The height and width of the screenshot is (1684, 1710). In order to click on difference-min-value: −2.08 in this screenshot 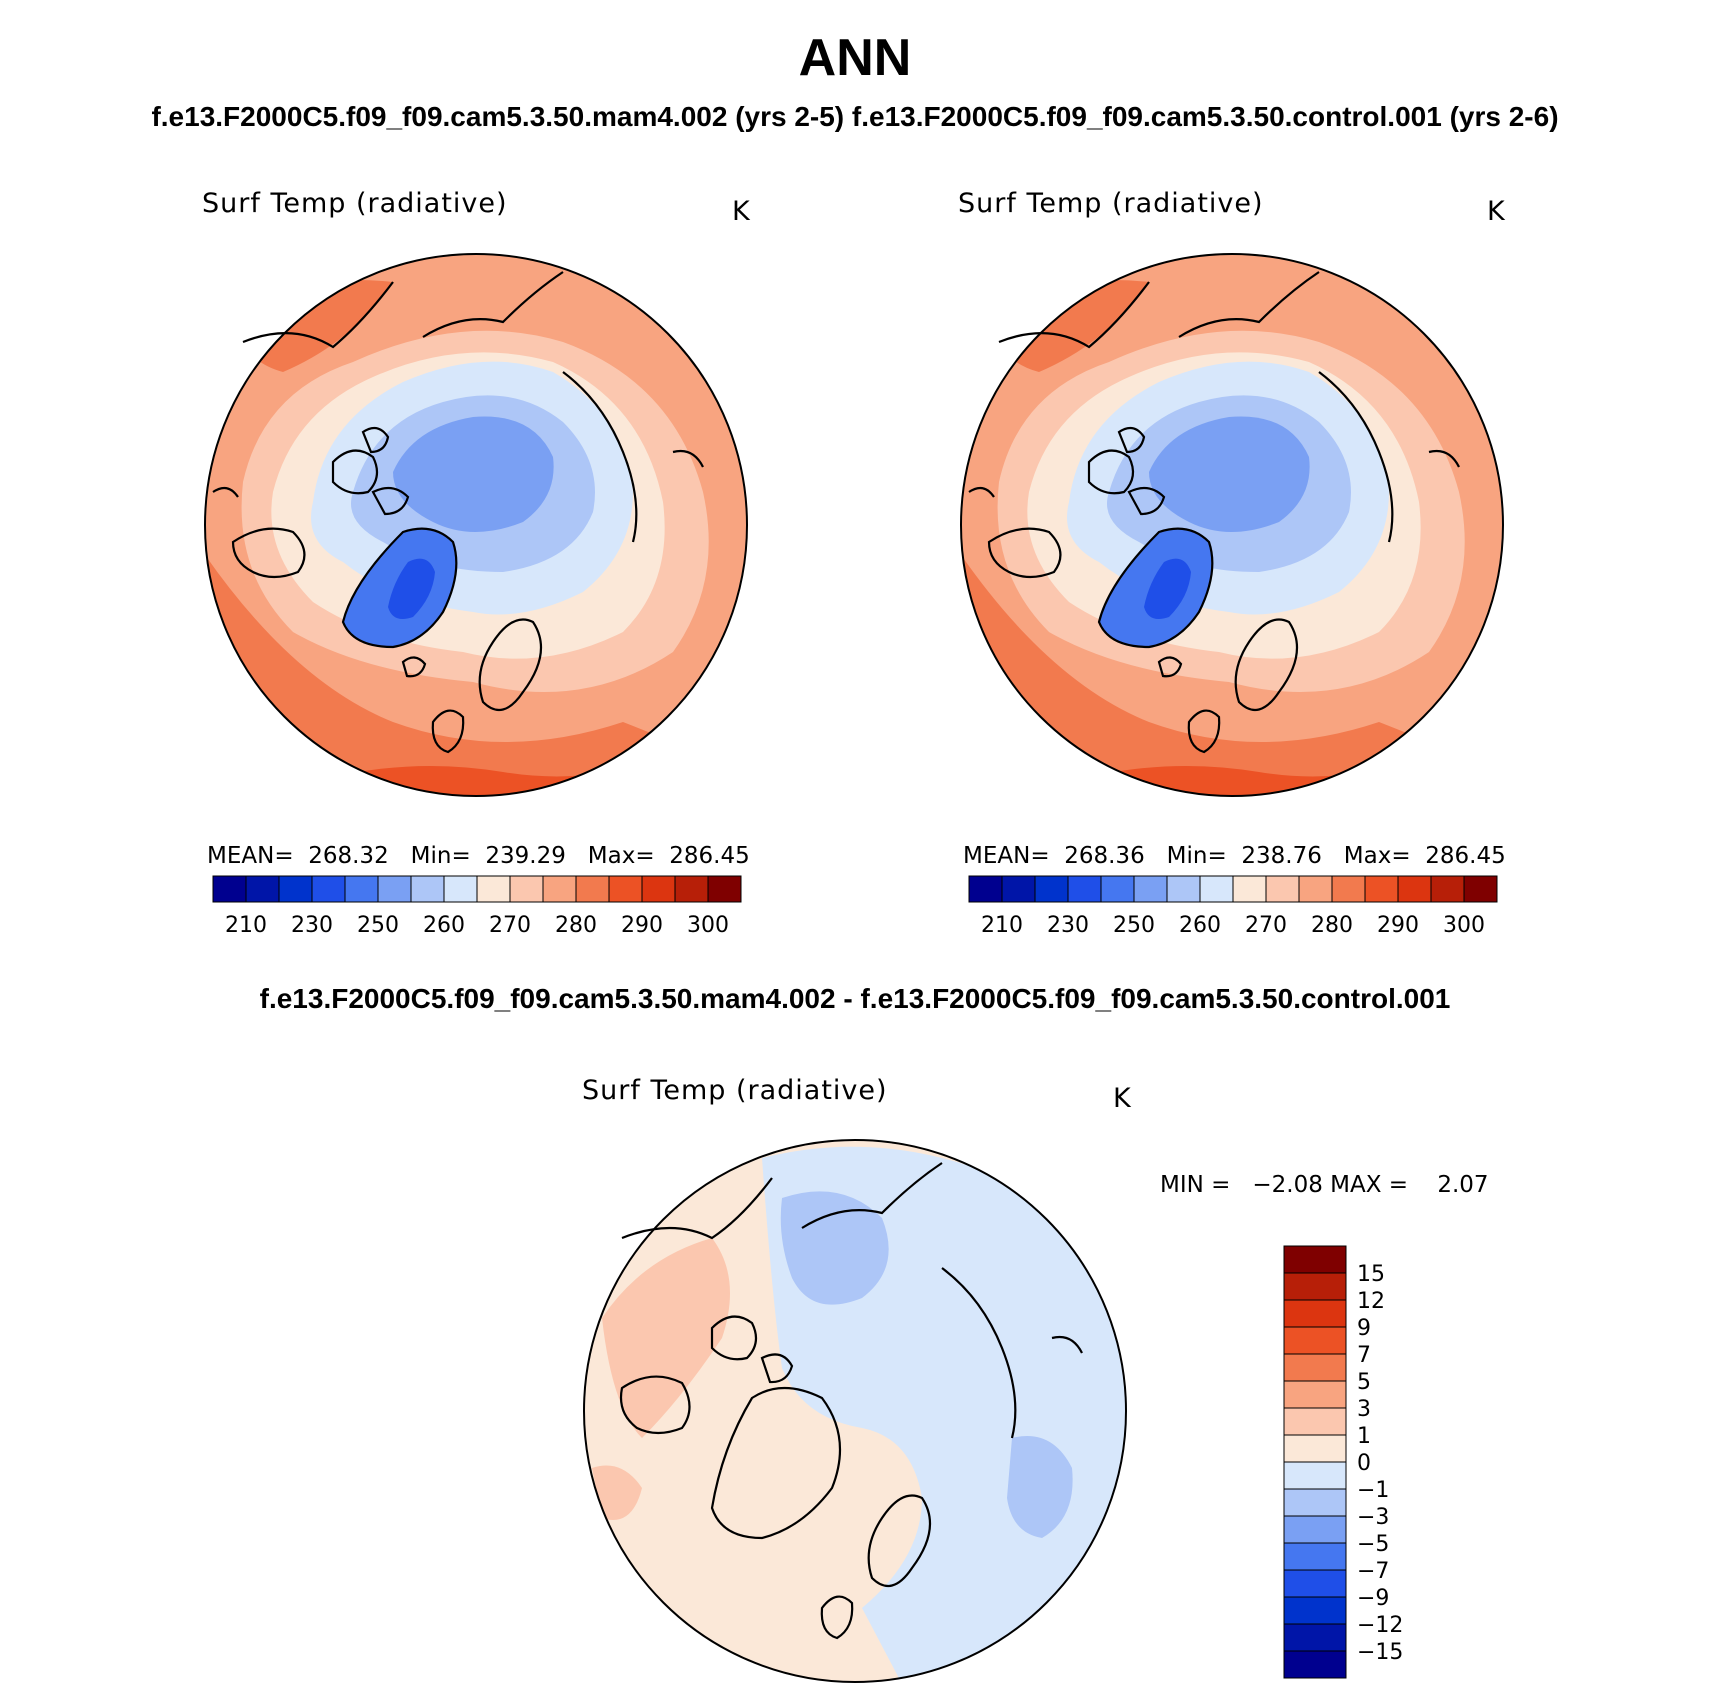, I will do `click(1287, 1185)`.